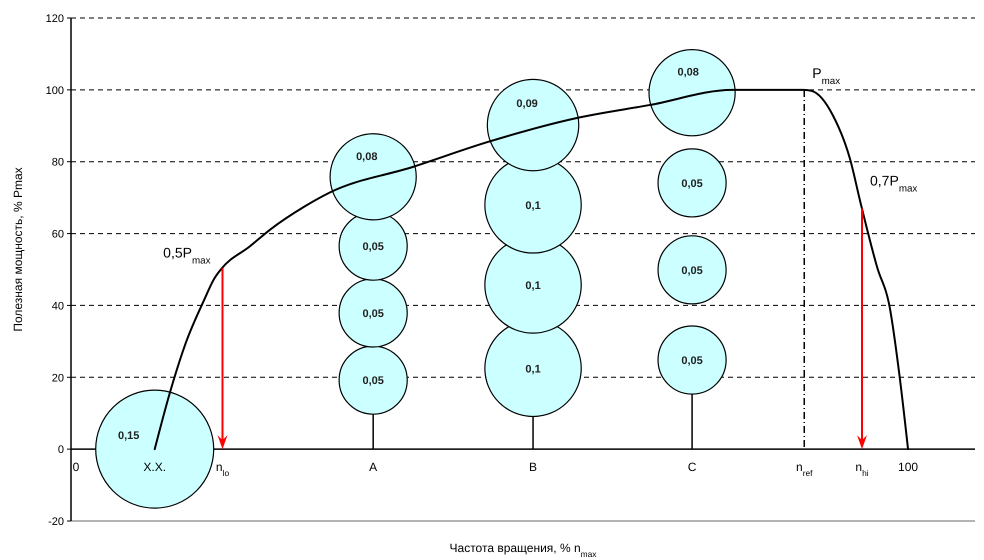 This screenshot has width=984, height=560. What do you see at coordinates (55, 90) in the screenshot?
I see `y-tick-label: 100` at bounding box center [55, 90].